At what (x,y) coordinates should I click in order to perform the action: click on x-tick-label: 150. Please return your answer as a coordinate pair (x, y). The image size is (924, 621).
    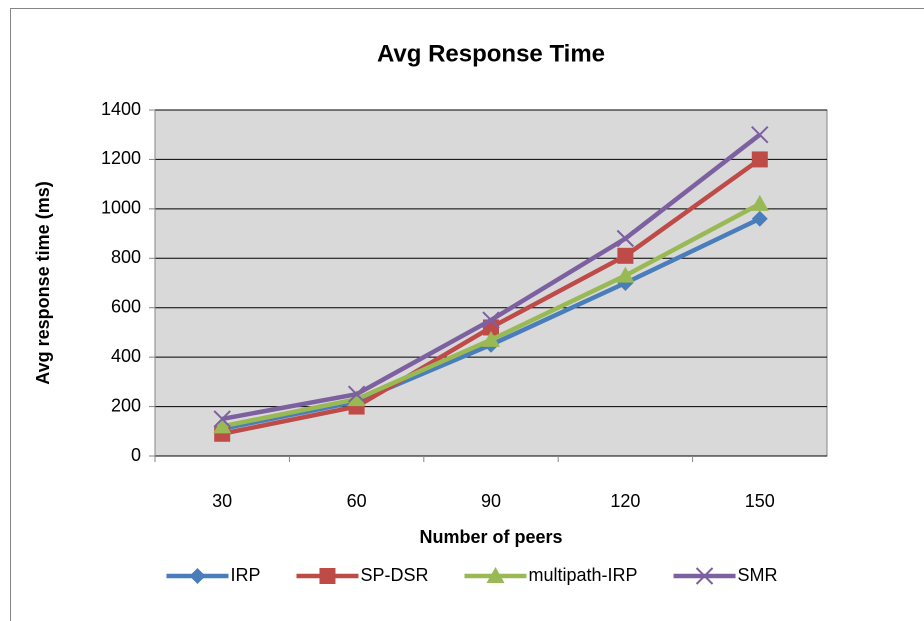
    Looking at the image, I should click on (760, 501).